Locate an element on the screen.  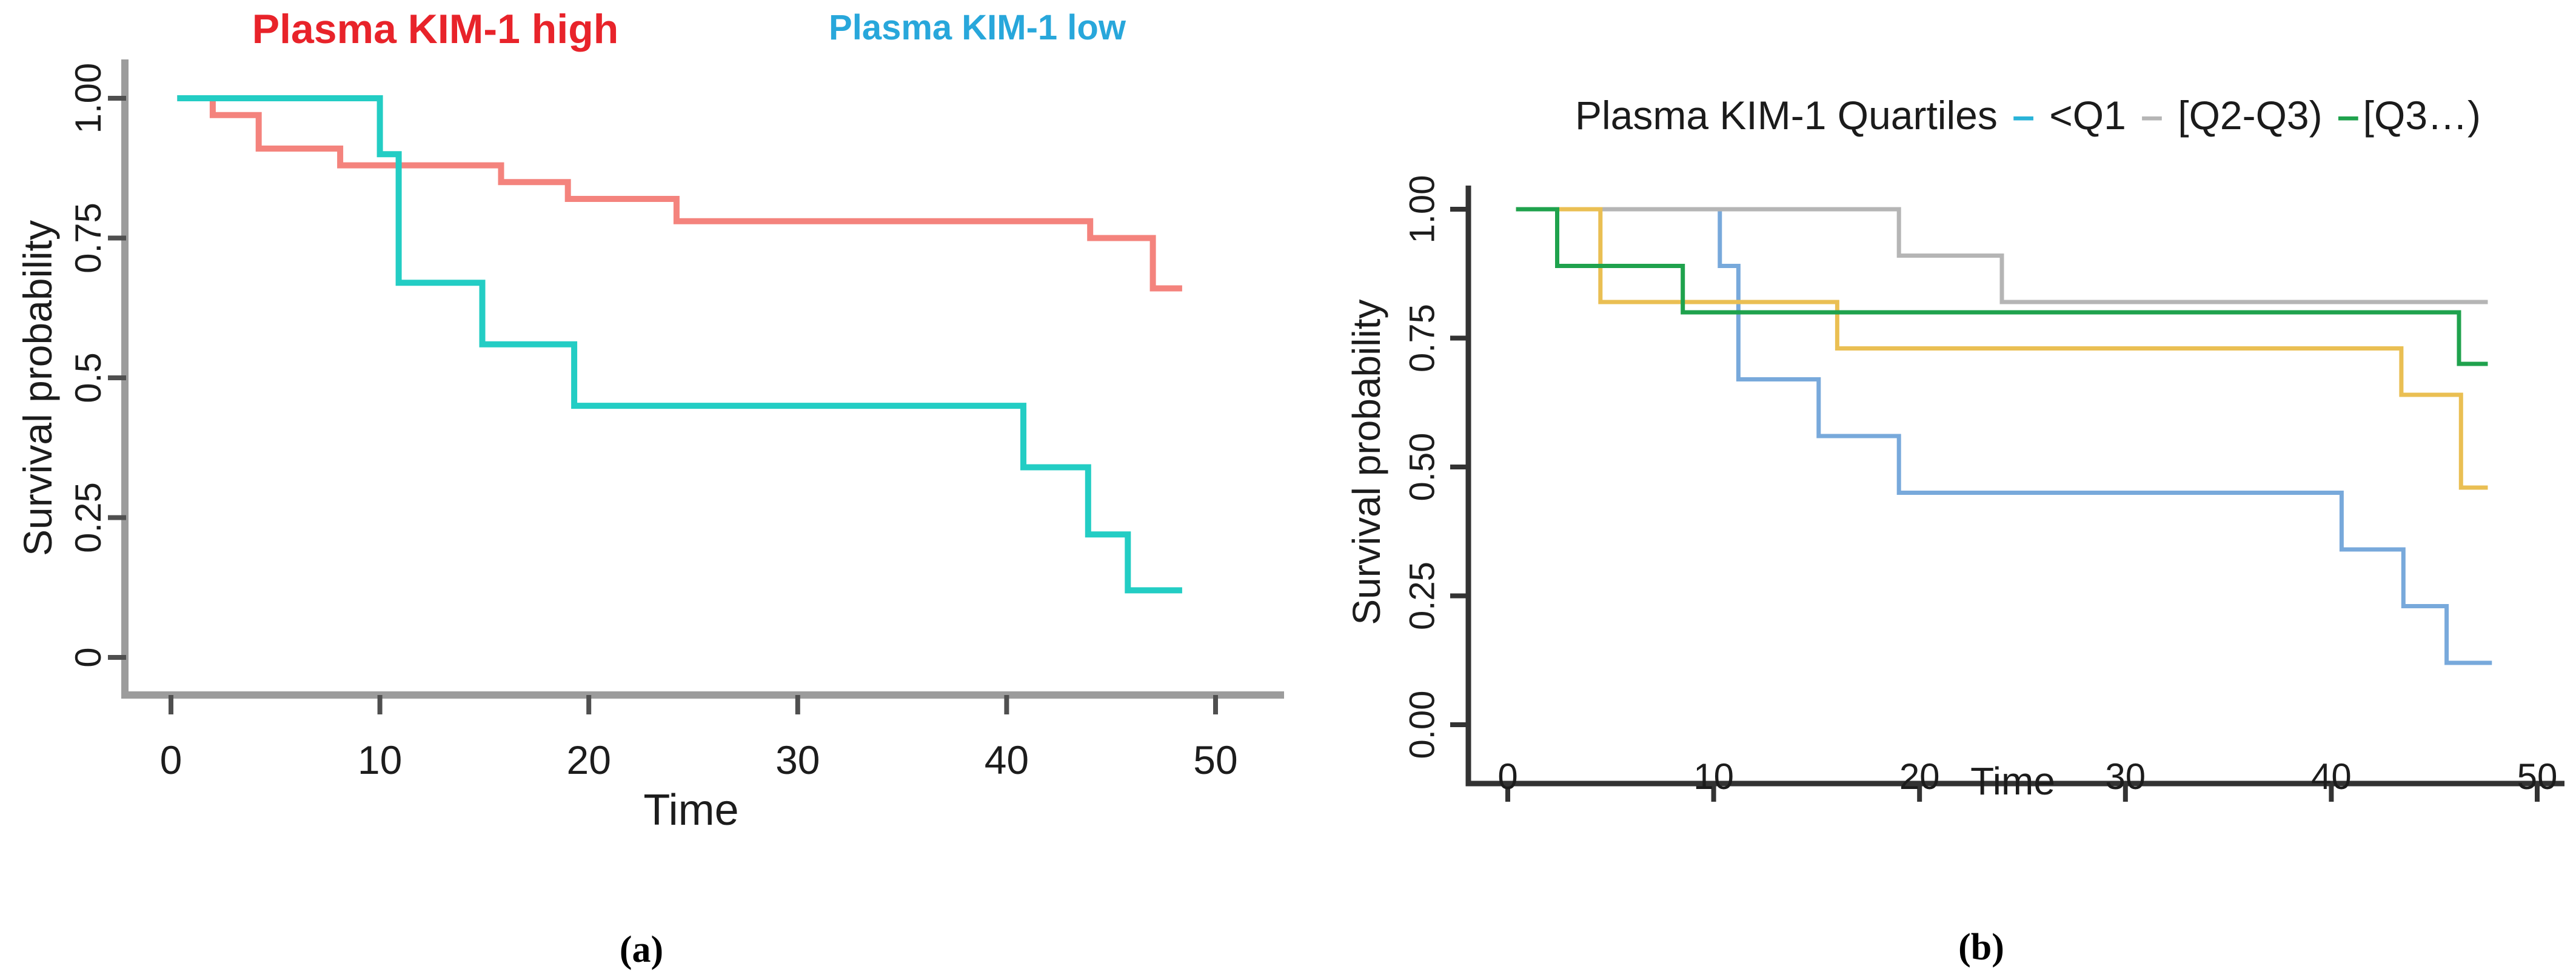
panel-b-xlabel: Time is located at coordinates (2012, 781).